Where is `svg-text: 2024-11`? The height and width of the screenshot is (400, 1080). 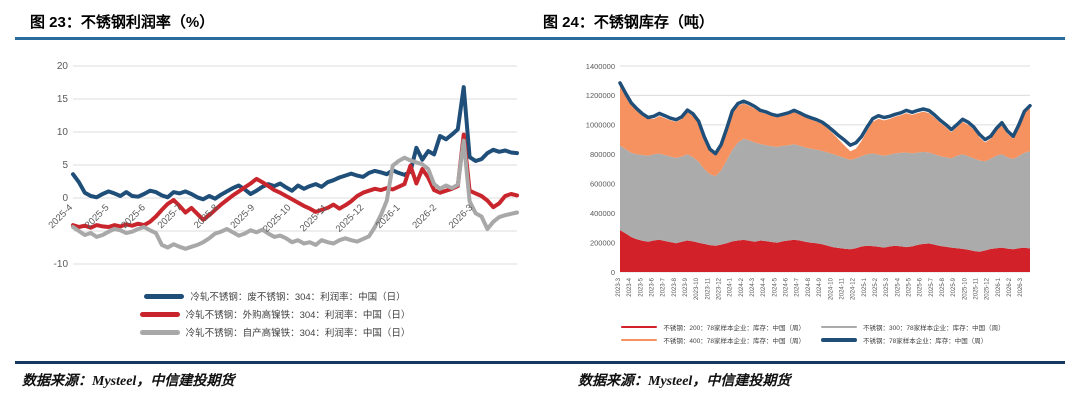
svg-text: 2024-11 is located at coordinates (842, 288).